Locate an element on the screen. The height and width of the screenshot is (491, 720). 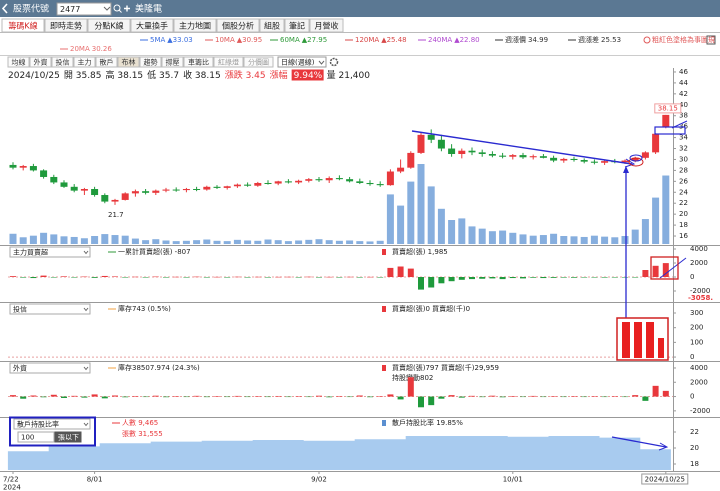
settings-icon is located at coordinates (334, 62).